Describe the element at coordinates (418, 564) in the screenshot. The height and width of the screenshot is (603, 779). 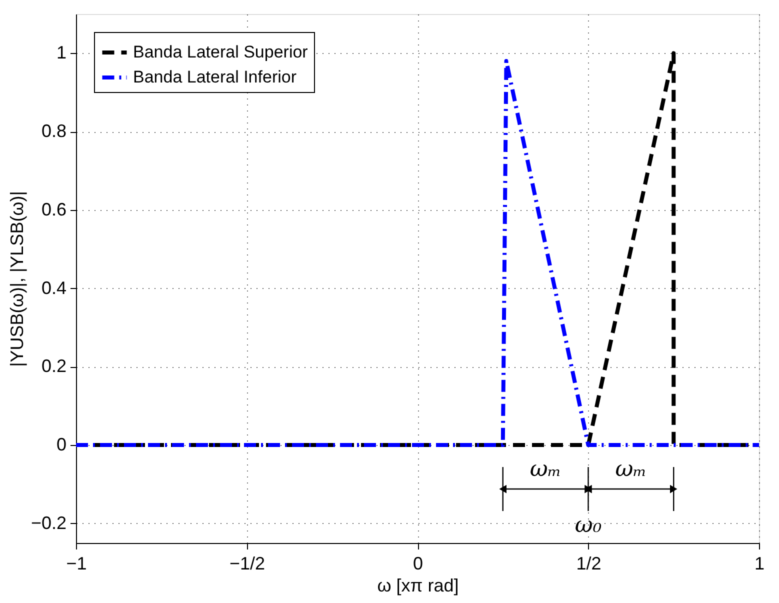
I see `x-tick-label: 0` at that location.